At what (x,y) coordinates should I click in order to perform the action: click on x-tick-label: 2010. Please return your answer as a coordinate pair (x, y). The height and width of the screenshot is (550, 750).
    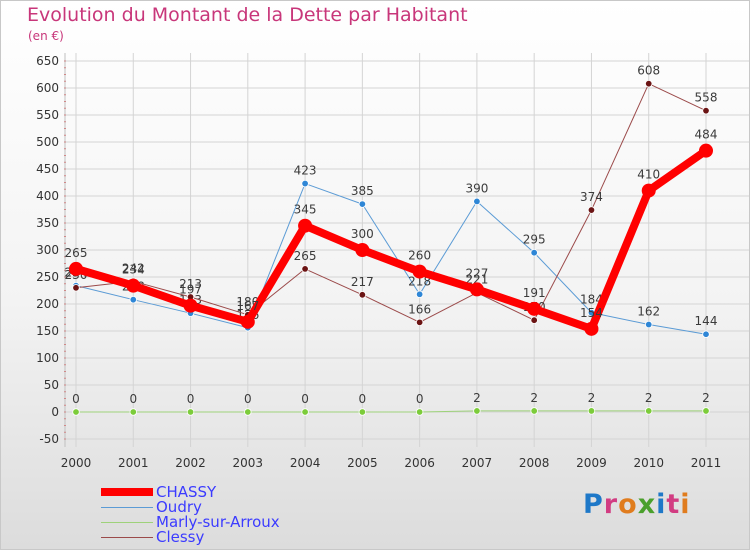
    Looking at the image, I should click on (648, 463).